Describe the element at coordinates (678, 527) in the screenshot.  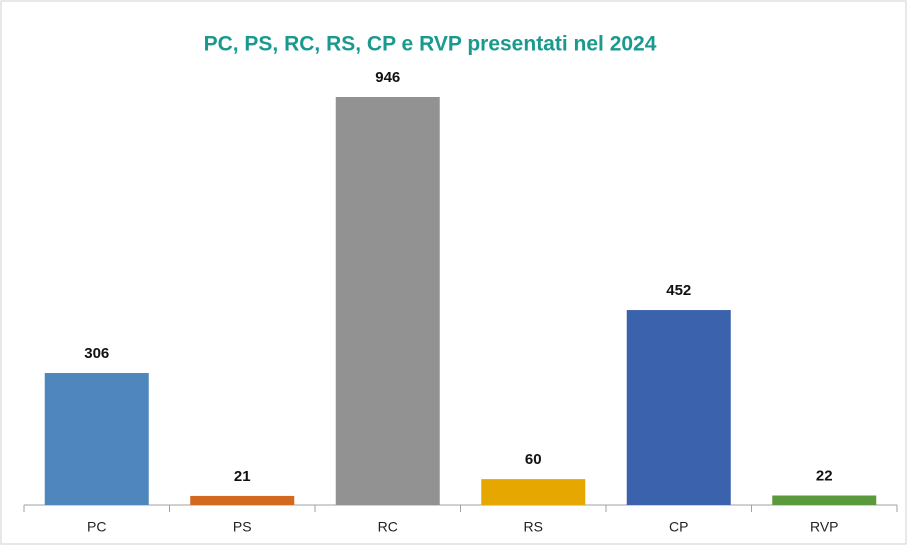
I see `x-tick-label: CP` at that location.